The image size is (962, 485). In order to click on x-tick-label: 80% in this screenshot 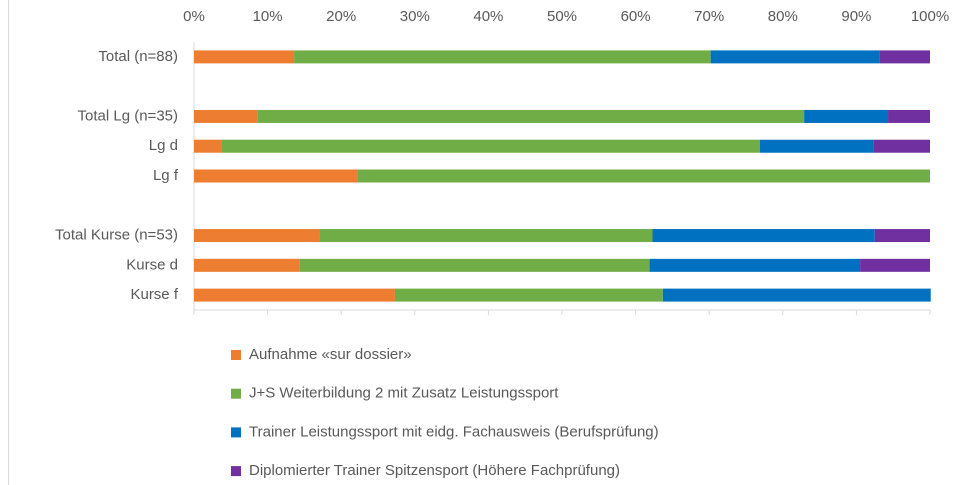, I will do `click(783, 16)`.